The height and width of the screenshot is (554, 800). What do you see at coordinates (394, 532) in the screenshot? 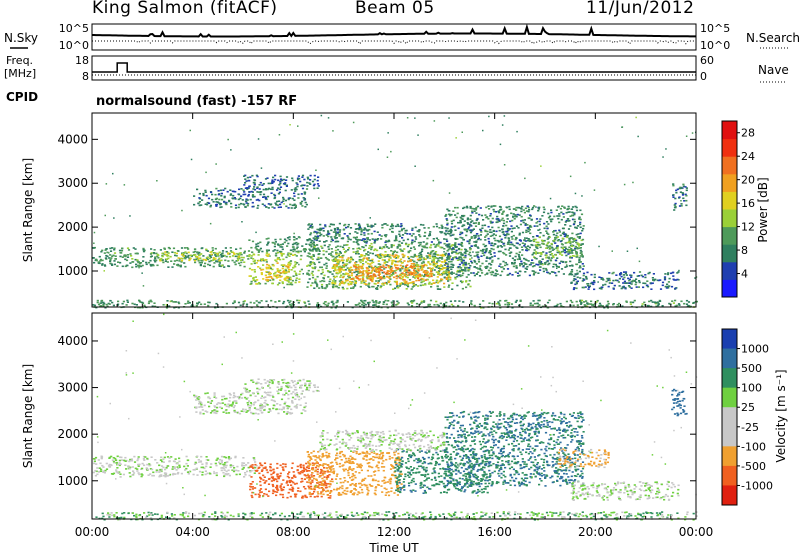
I see `x-tick-label: 12:00` at bounding box center [394, 532].